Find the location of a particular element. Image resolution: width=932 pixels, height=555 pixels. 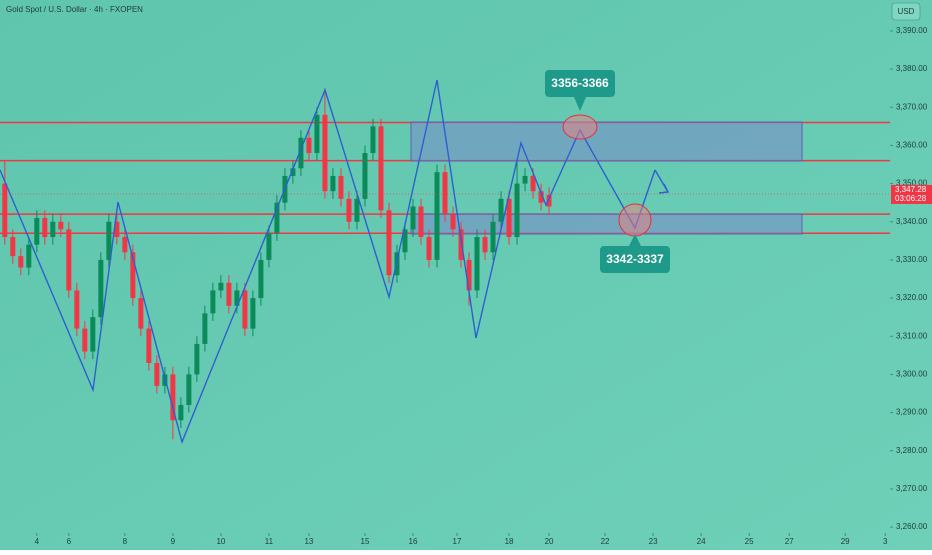

x-tick-label: 15 is located at coordinates (365, 541).